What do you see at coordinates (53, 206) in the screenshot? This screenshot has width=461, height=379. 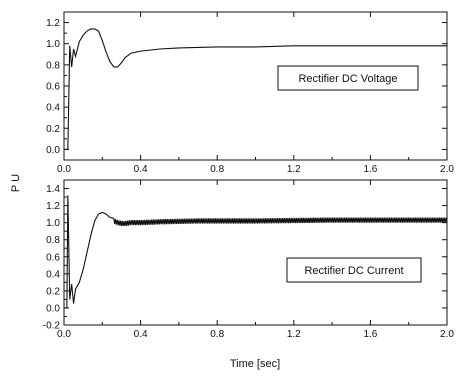 I see `current-y-tick-label: 1.2` at bounding box center [53, 206].